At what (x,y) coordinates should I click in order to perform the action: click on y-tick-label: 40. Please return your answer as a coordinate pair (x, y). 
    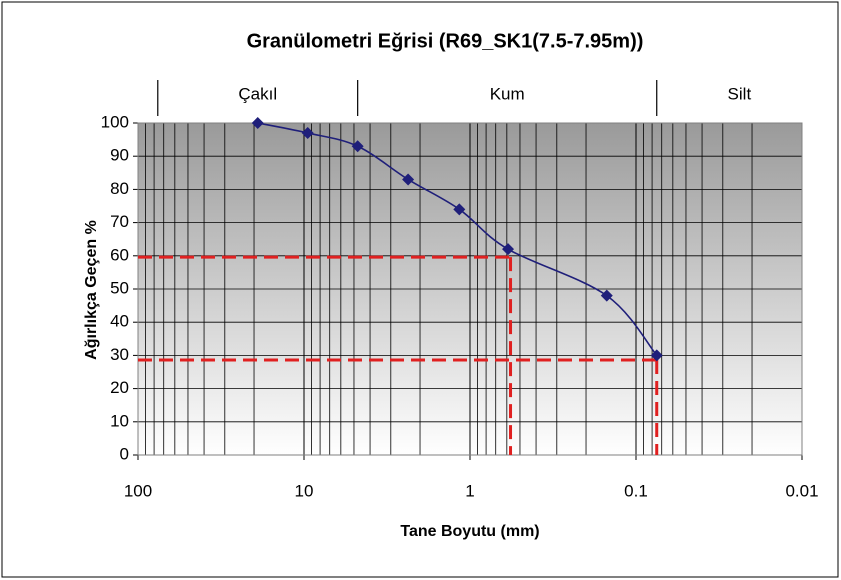
    Looking at the image, I should click on (119, 321).